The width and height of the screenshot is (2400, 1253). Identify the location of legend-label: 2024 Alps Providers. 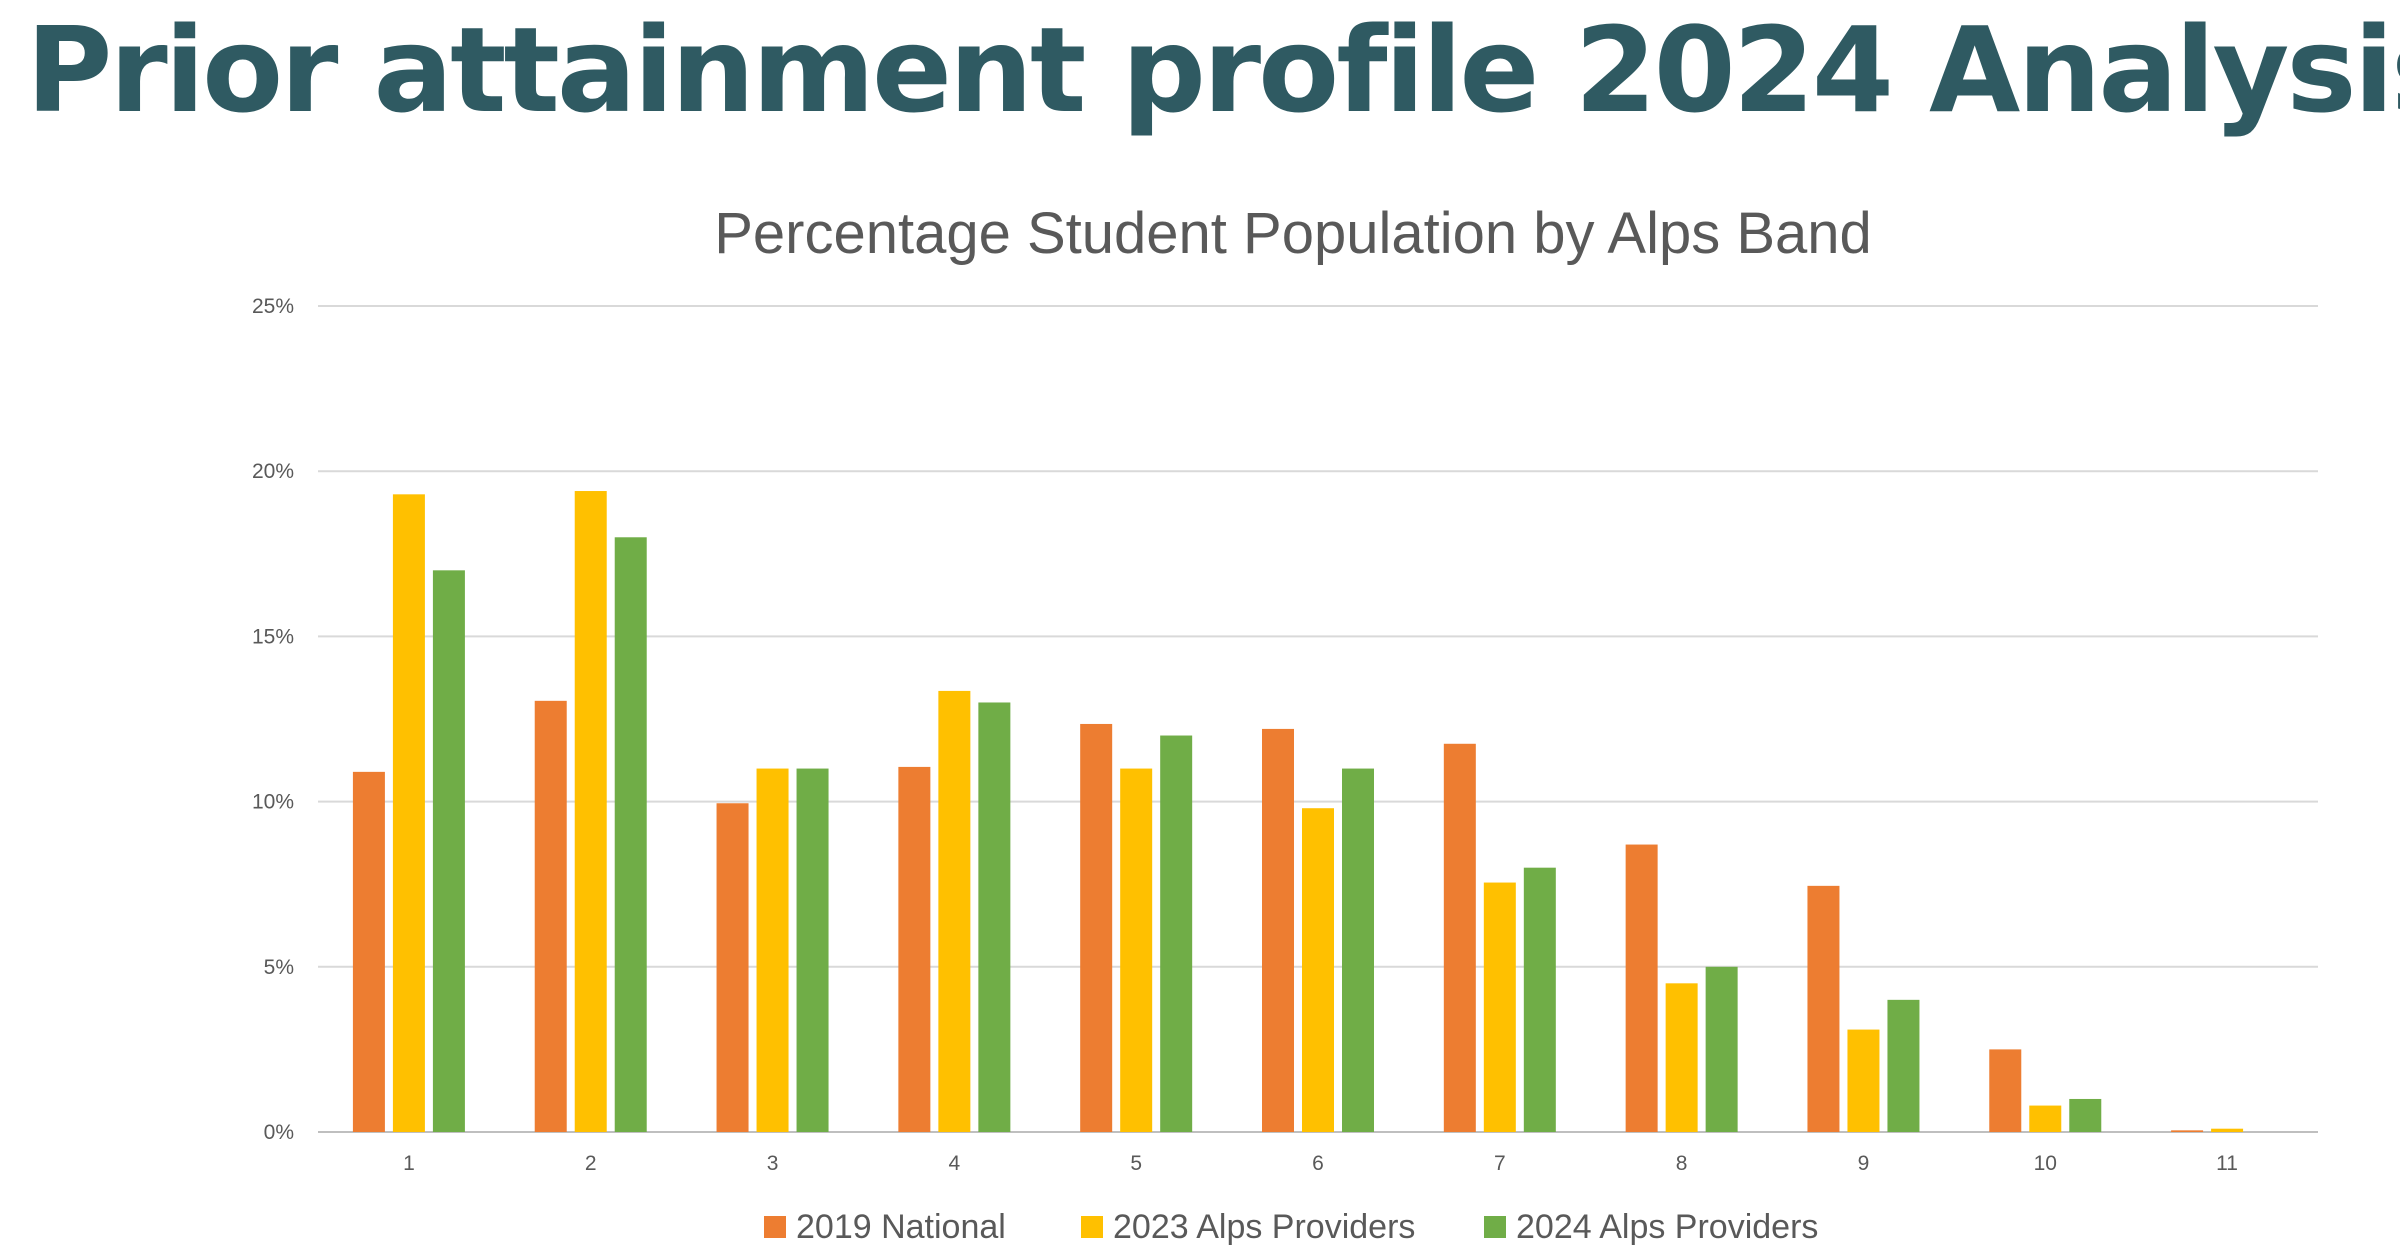
(1667, 1227).